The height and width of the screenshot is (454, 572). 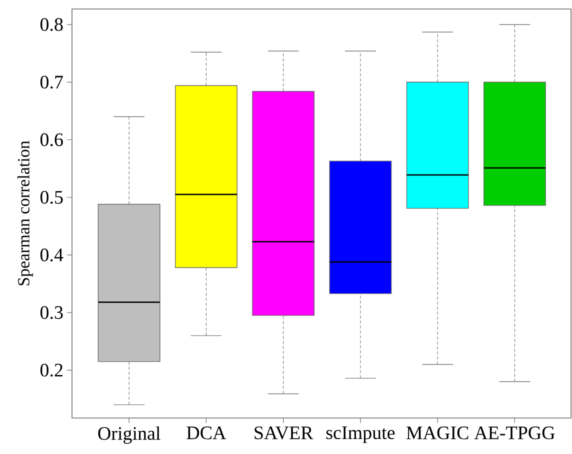 What do you see at coordinates (51, 24) in the screenshot?
I see `y-tick-label: 0.8` at bounding box center [51, 24].